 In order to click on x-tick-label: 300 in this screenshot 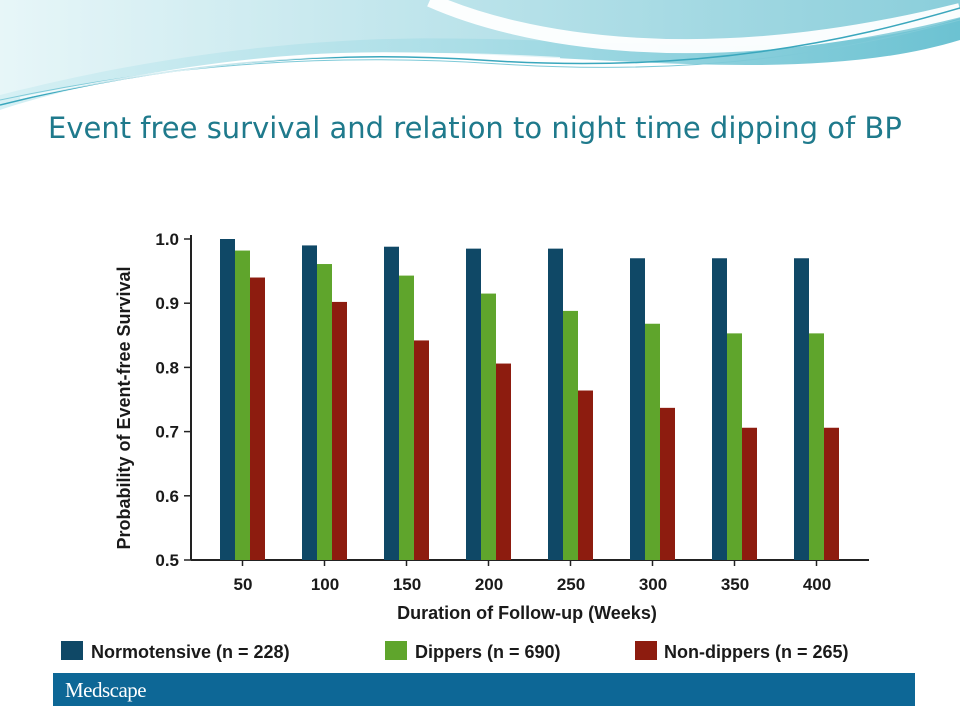, I will do `click(653, 584)`.